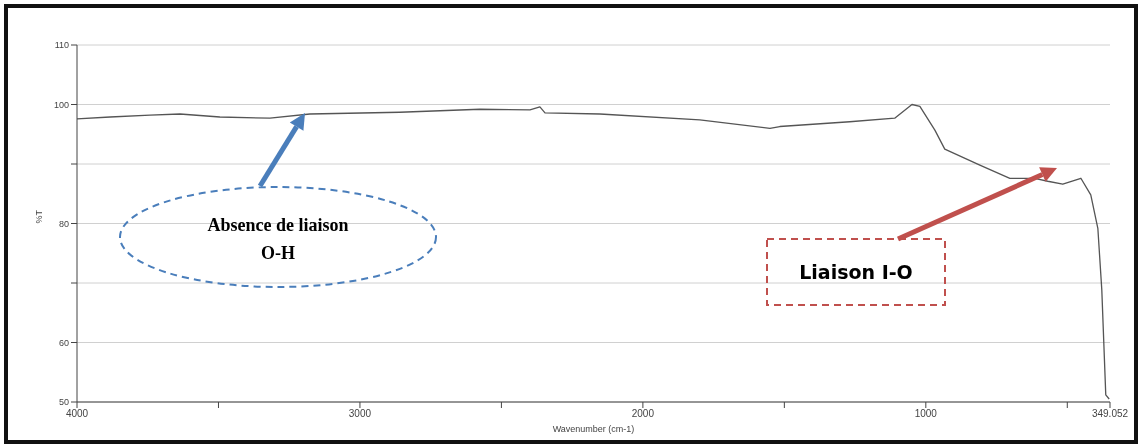  What do you see at coordinates (1110, 414) in the screenshot?
I see `x-tick-label: 349.052` at bounding box center [1110, 414].